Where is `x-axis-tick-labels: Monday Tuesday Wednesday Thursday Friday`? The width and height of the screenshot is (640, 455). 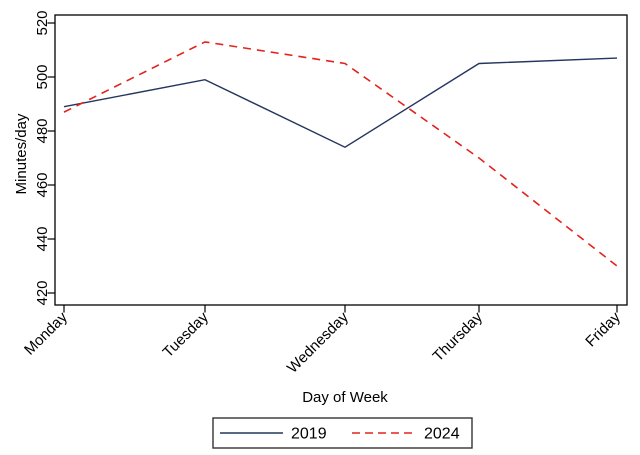
x-axis-tick-labels: Monday Tuesday Wednesday Thursday Friday is located at coordinates (322, 342).